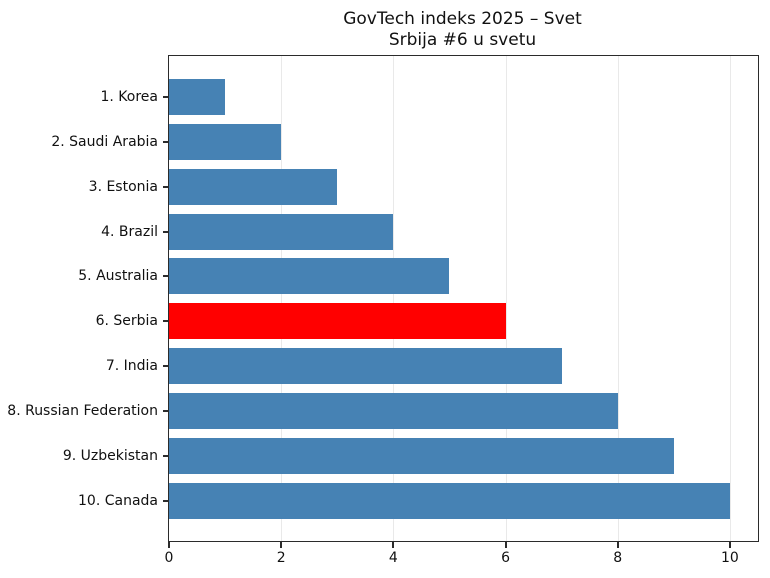 The image size is (770, 578). What do you see at coordinates (129, 97) in the screenshot?
I see `y-axis-label: 1. Korea` at bounding box center [129, 97].